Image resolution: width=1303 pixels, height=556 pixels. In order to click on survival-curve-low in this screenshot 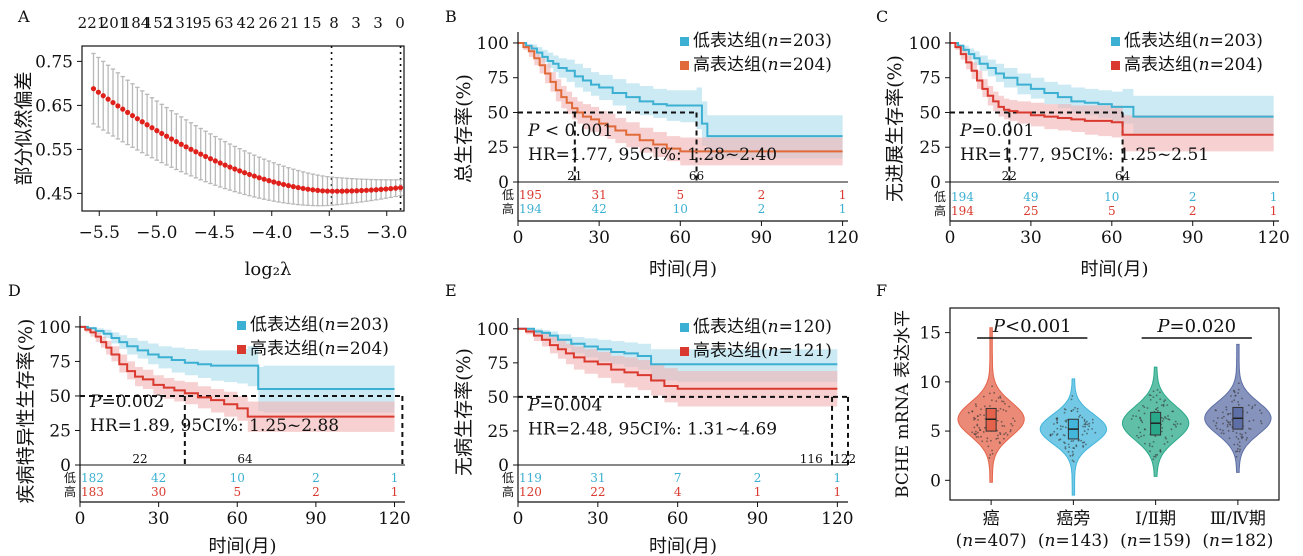, I will do `click(680, 89)`.